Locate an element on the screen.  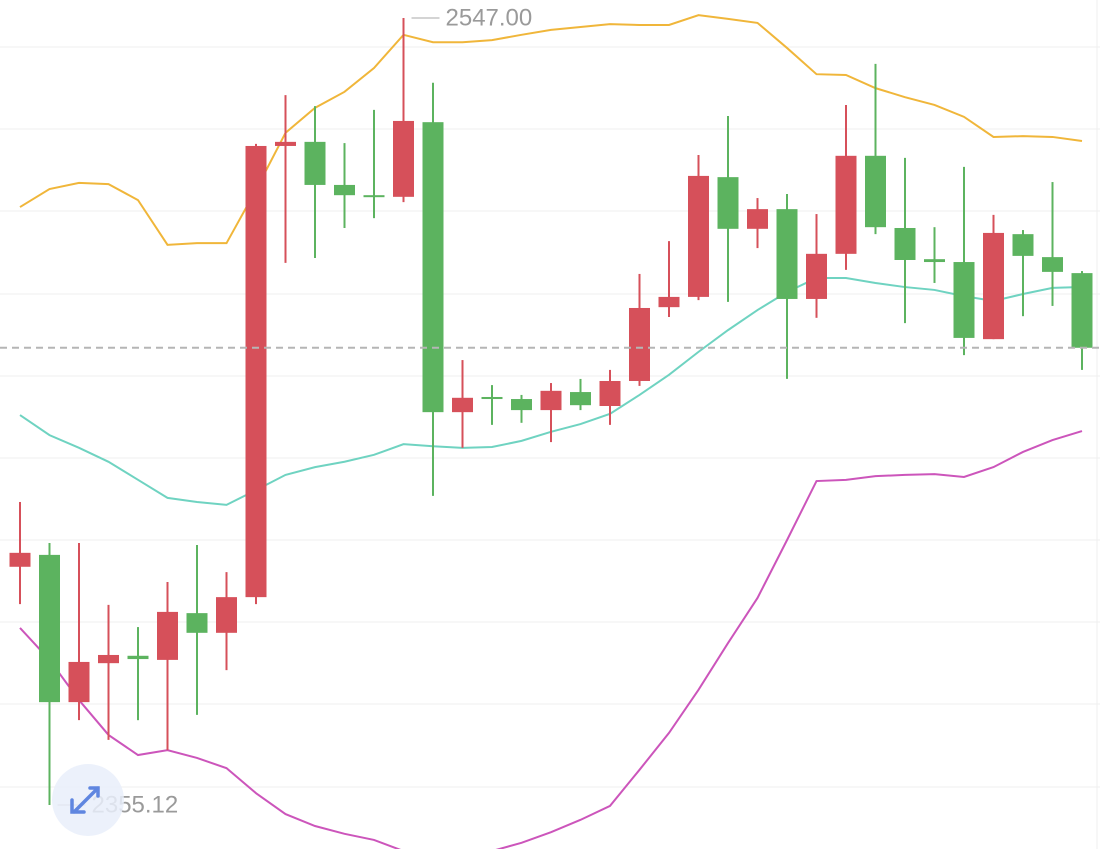
refresh-icon is located at coordinates (88, 800).